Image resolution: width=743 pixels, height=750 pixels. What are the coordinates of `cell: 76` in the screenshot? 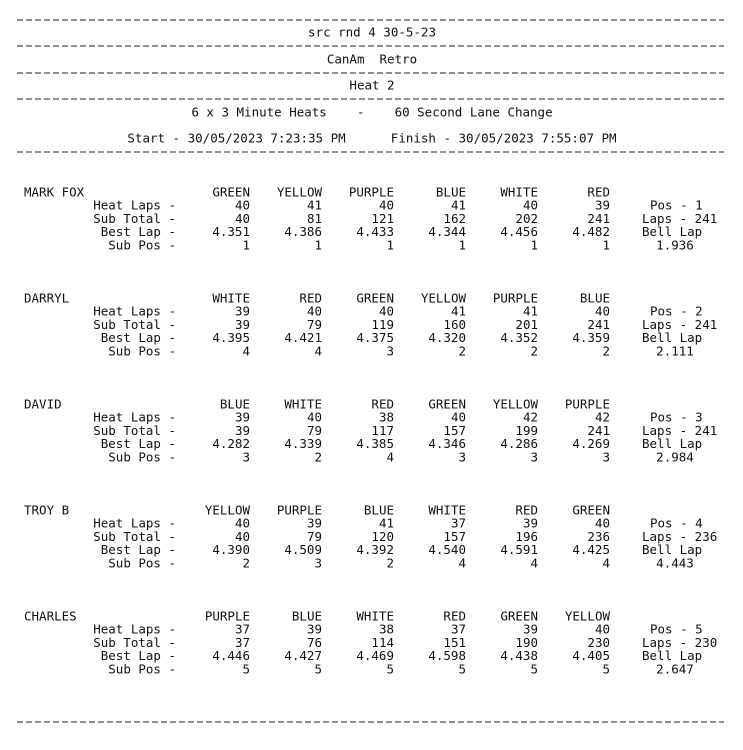 It's located at (314, 642).